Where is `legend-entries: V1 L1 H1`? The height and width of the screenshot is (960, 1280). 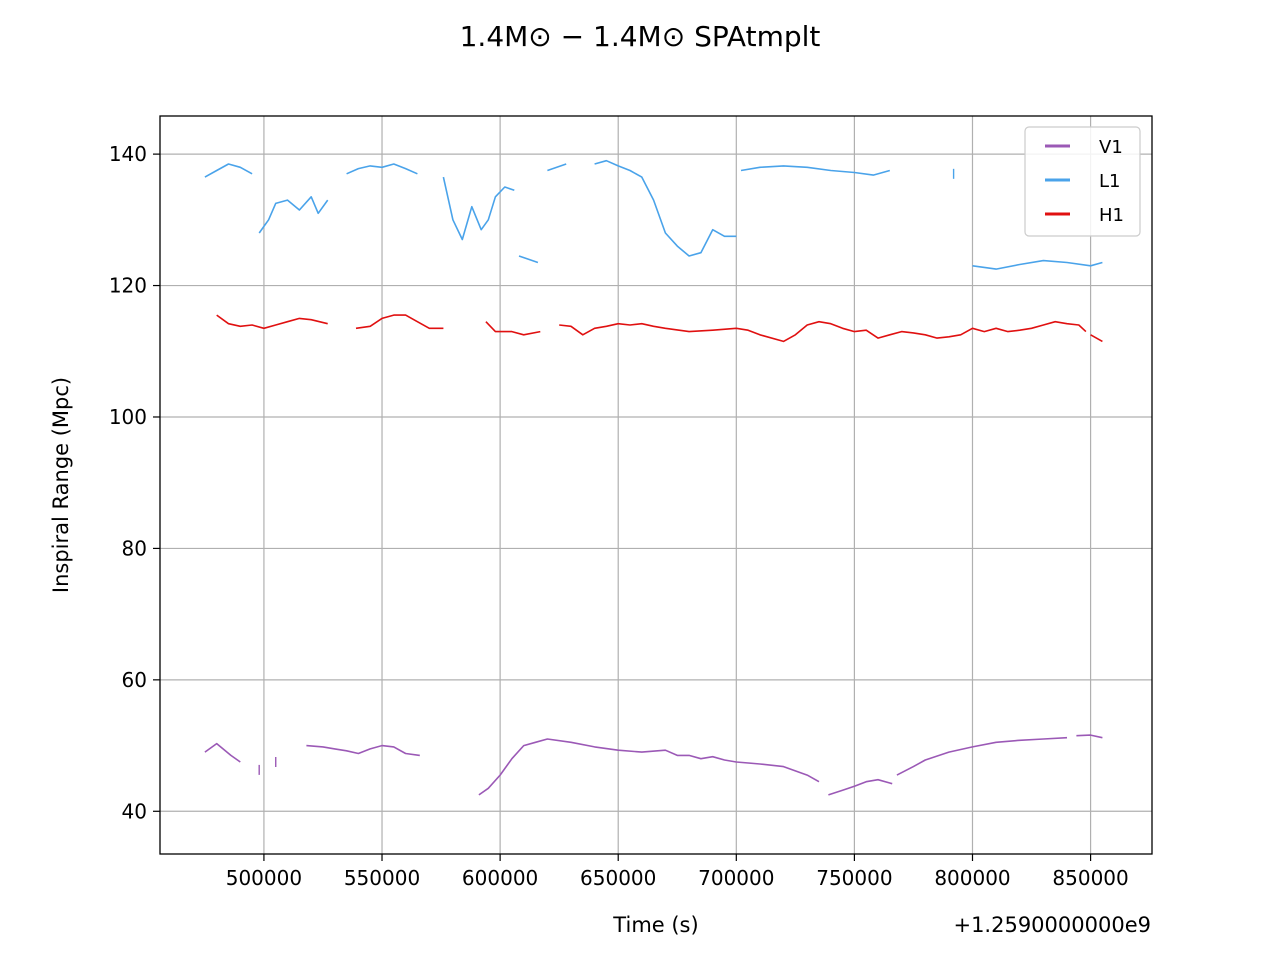
legend-entries: V1 L1 H1 is located at coordinates (1084, 181).